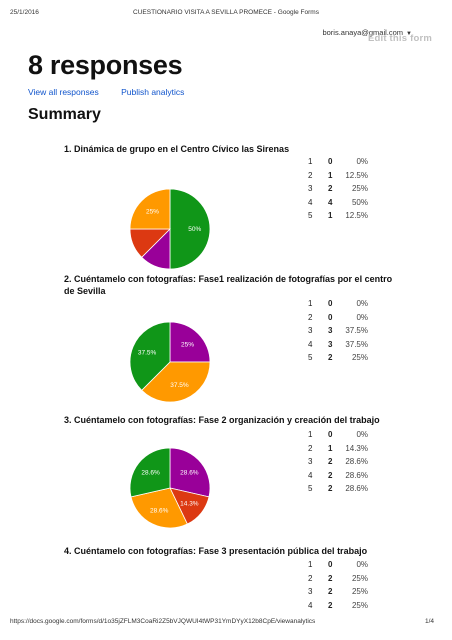 This screenshot has height=640, width=452. What do you see at coordinates (338, 347) in the screenshot?
I see `count-row: 4 3 37.5%` at bounding box center [338, 347].